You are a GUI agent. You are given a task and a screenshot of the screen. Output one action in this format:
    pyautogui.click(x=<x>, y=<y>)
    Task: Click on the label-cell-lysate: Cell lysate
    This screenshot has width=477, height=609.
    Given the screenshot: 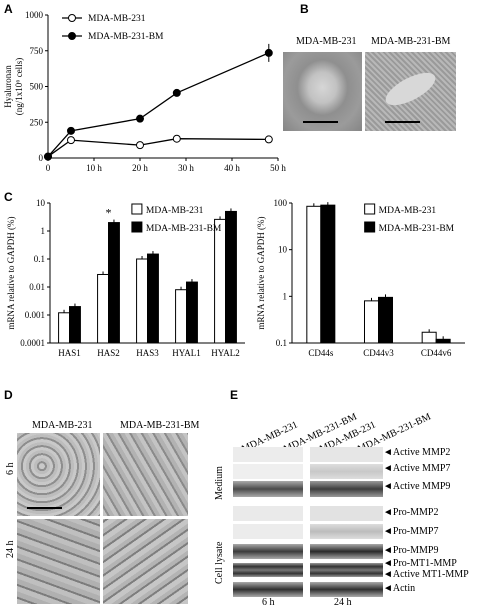 What is the action you would take?
    pyautogui.click(x=219, y=563)
    